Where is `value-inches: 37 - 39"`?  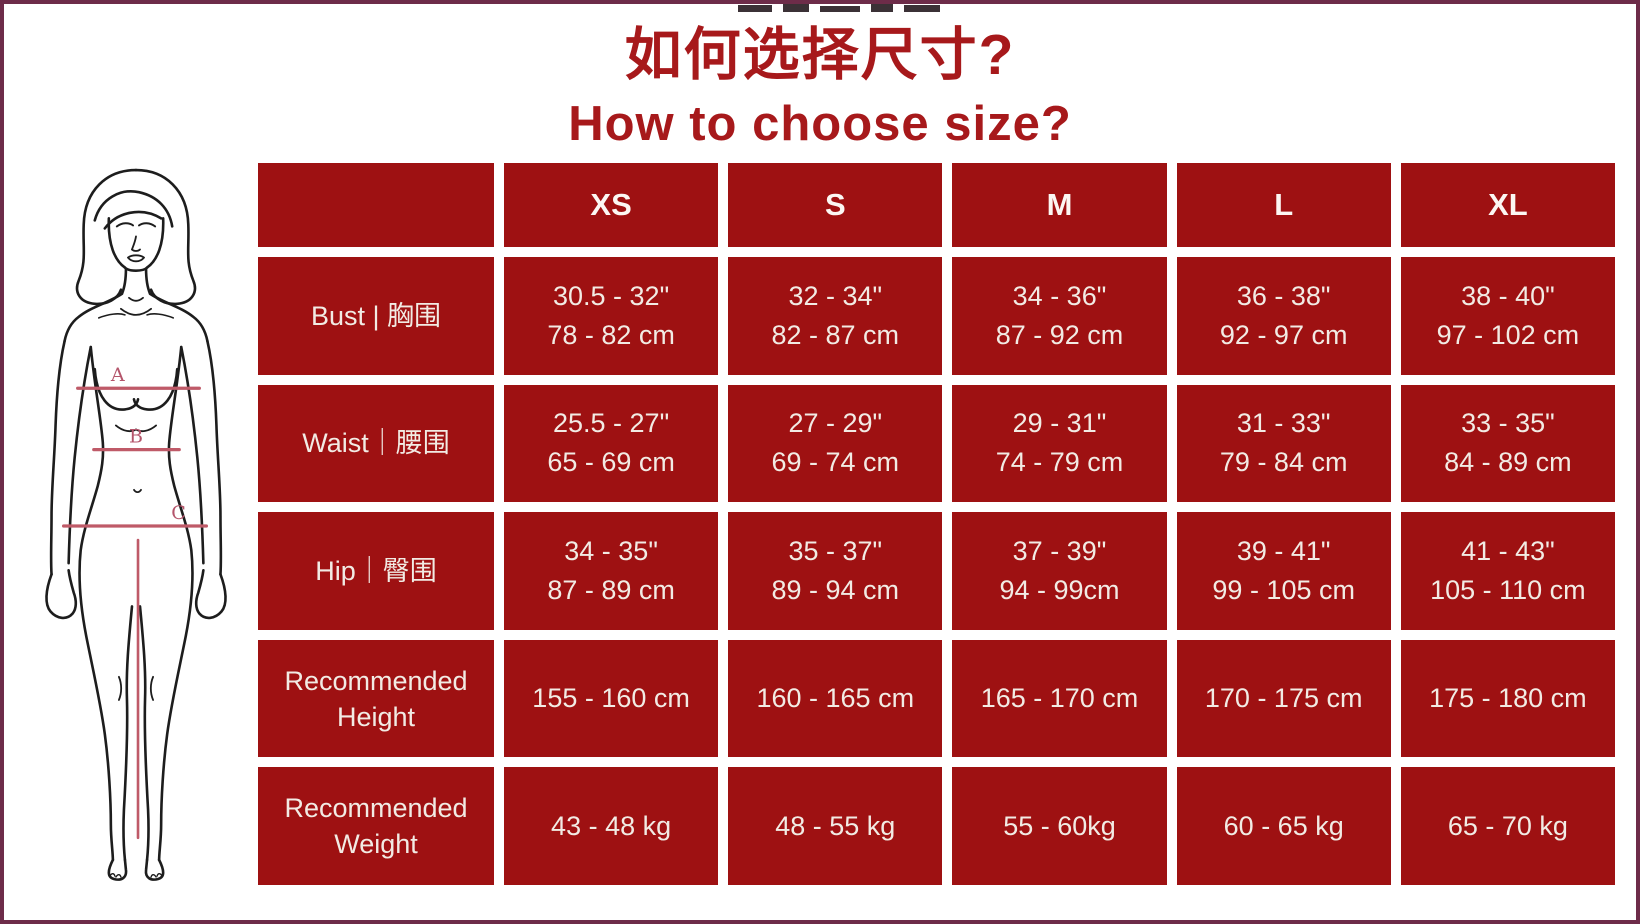 value-inches: 37 - 39" is located at coordinates (1059, 550).